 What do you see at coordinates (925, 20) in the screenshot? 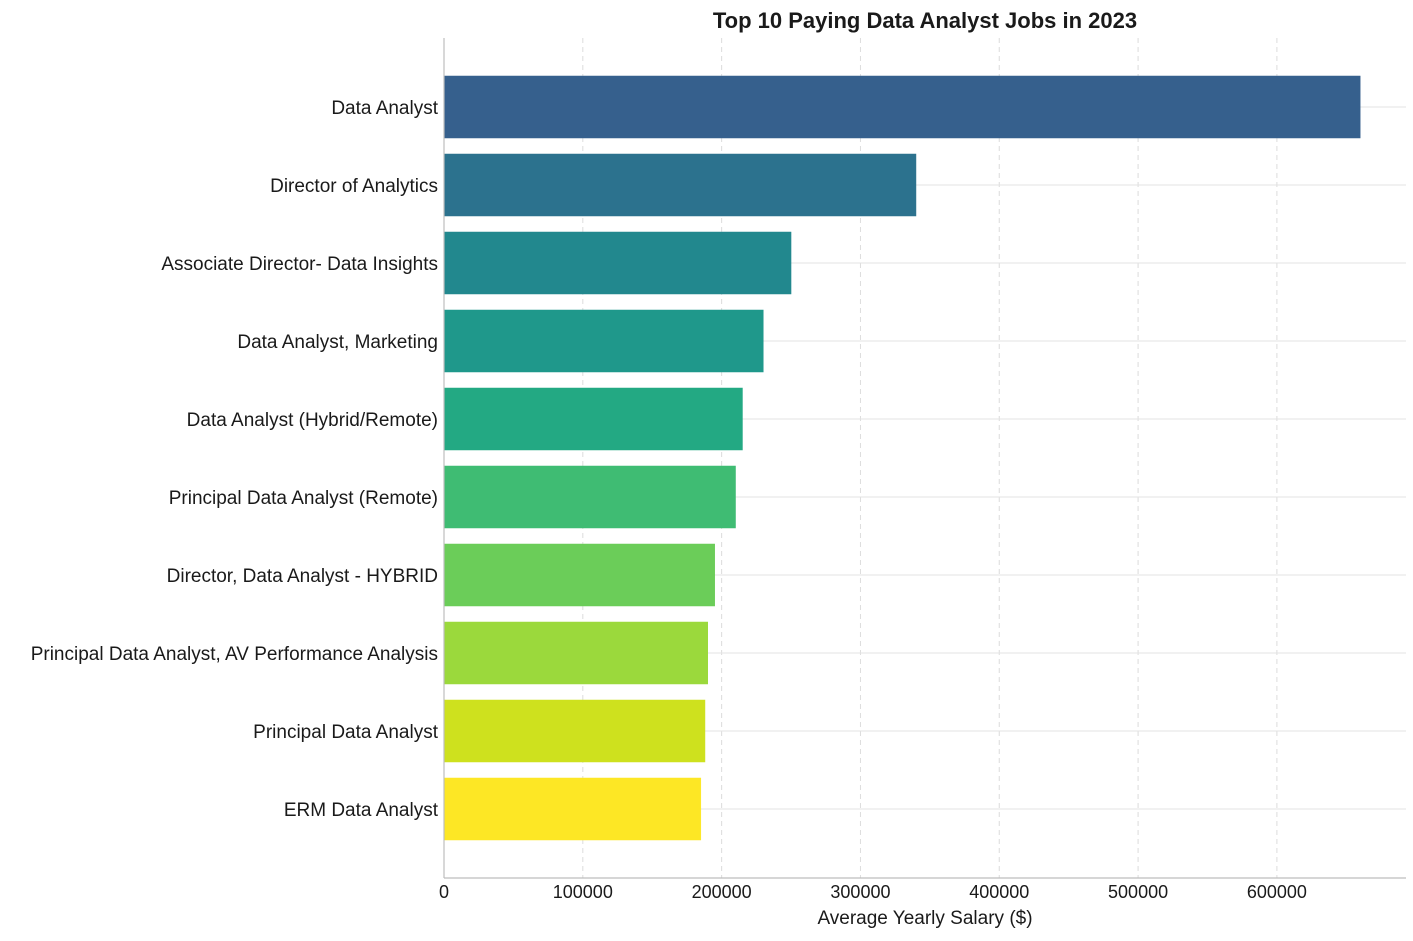
I see `chart-title: Top 10 Paying Data Analyst Jobs in 2023` at bounding box center [925, 20].